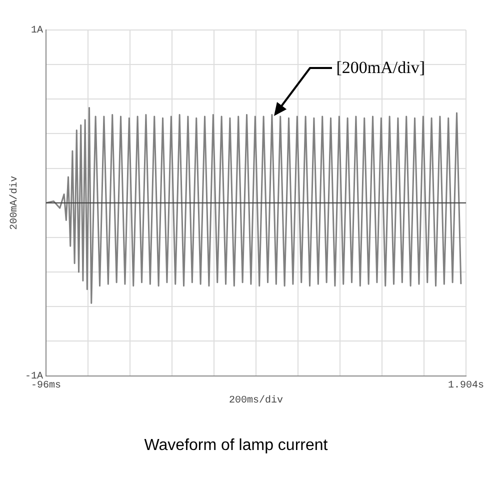  I want to click on y-tick-label: 1A, so click(37, 31).